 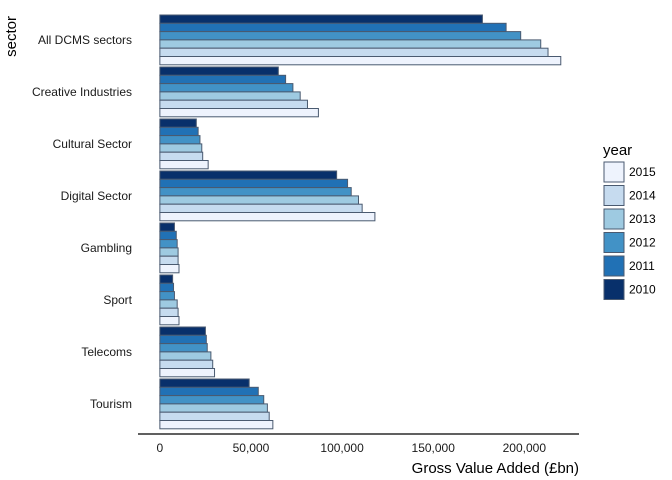 What do you see at coordinates (226, 88) in the screenshot?
I see `bar-creative-industries-2012` at bounding box center [226, 88].